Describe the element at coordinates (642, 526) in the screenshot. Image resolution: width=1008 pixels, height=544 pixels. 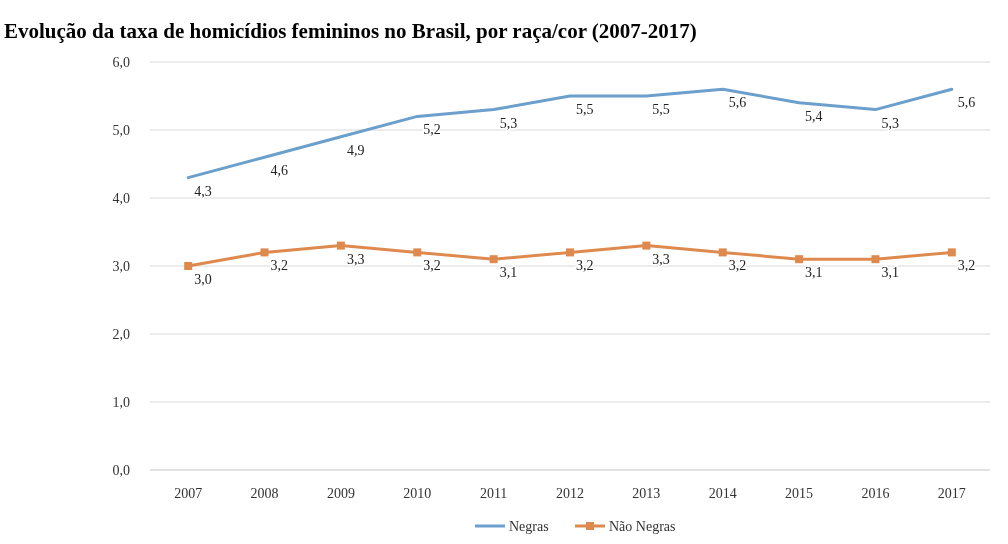
I see `legend-label: Não Negras` at that location.